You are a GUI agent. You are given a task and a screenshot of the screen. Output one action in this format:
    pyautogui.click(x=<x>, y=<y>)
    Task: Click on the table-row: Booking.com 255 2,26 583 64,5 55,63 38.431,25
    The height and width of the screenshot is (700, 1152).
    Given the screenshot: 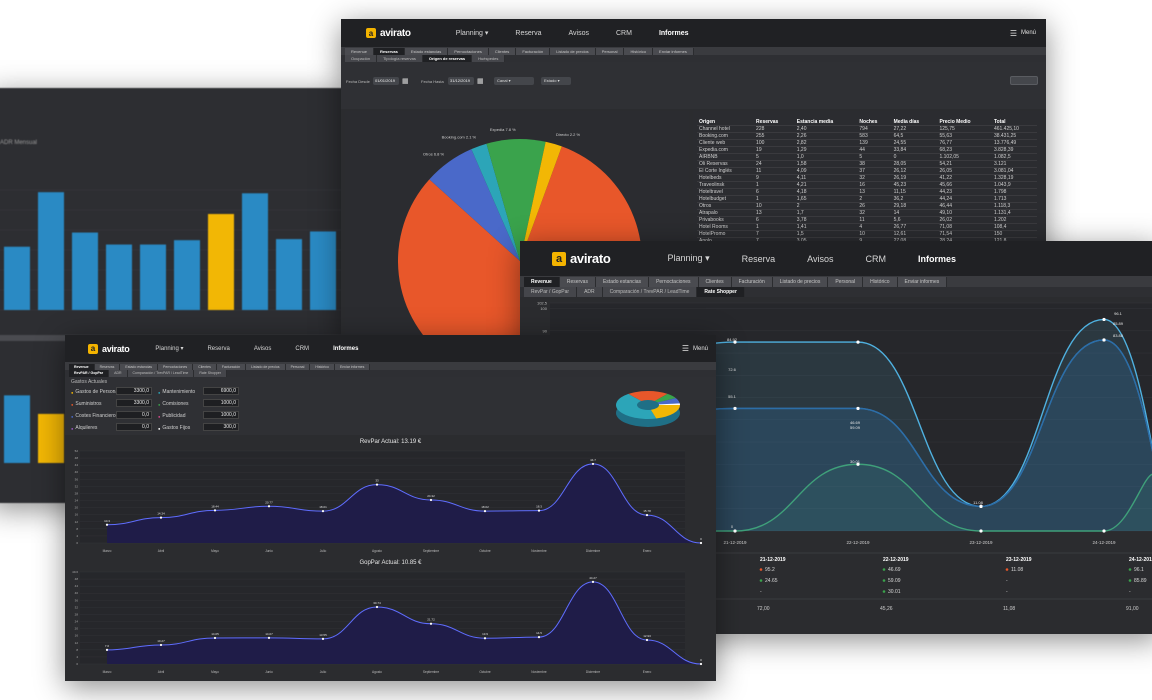 What is the action you would take?
    pyautogui.click(x=867, y=136)
    